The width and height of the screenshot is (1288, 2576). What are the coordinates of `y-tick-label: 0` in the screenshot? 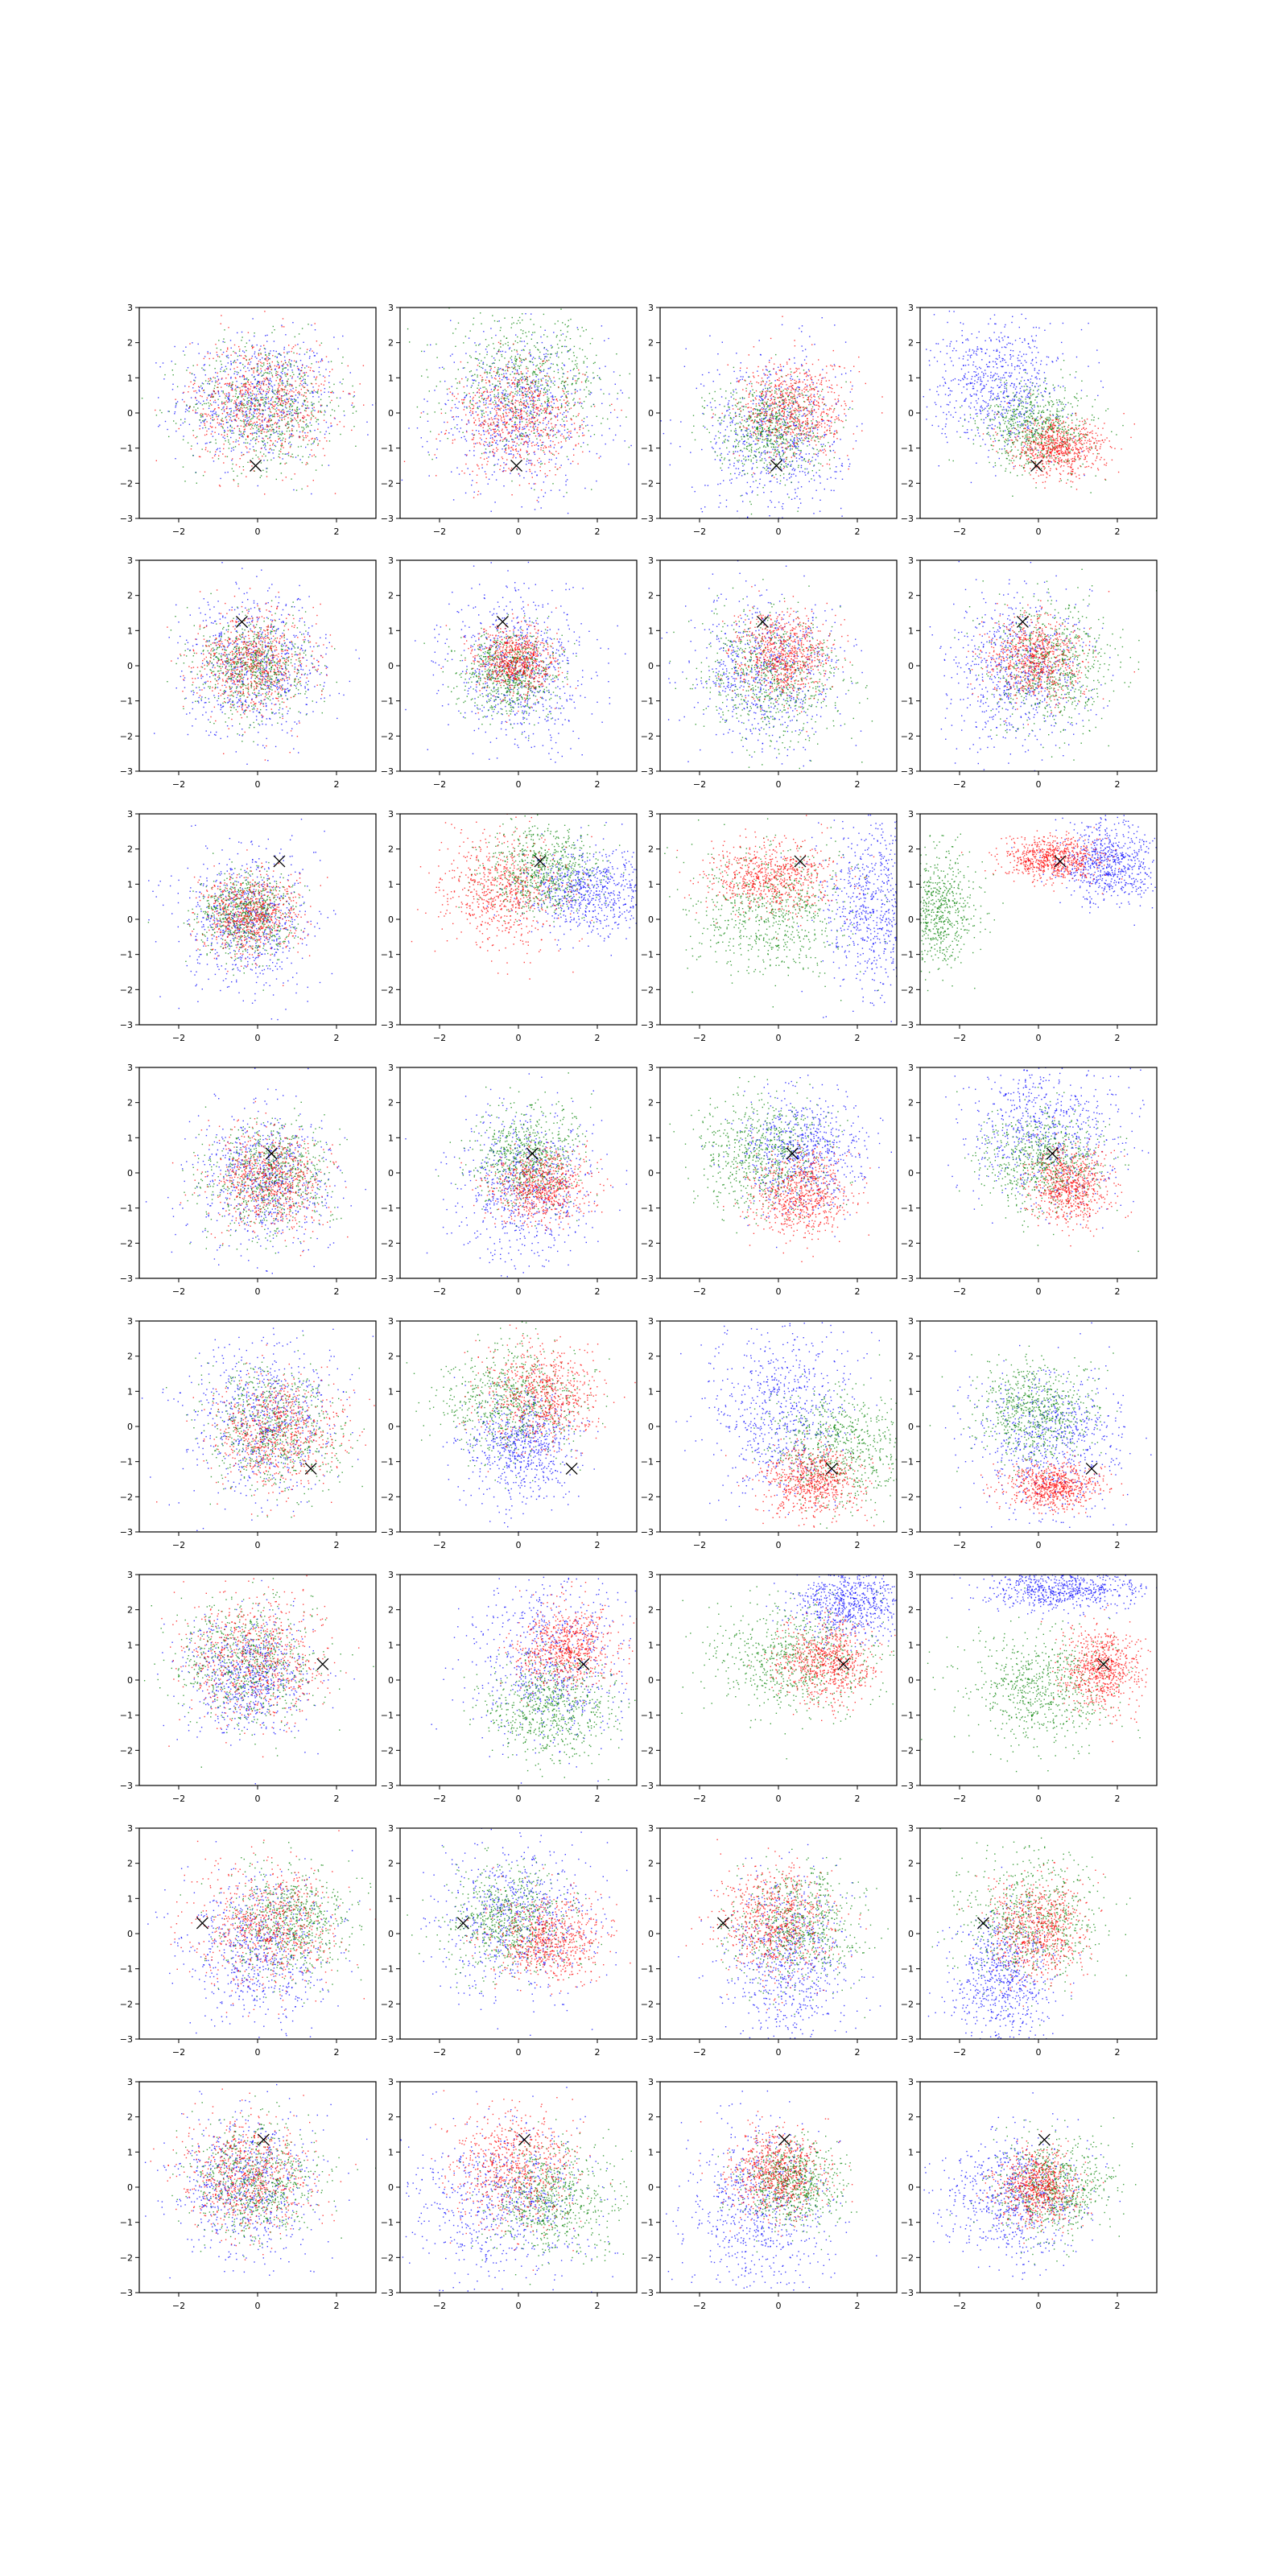 It's located at (391, 413).